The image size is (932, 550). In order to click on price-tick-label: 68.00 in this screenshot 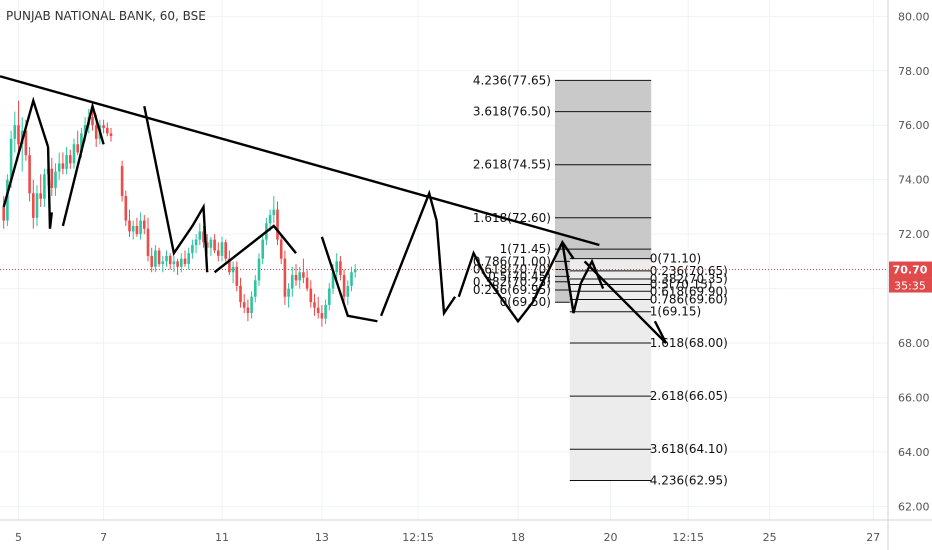, I will do `click(914, 343)`.